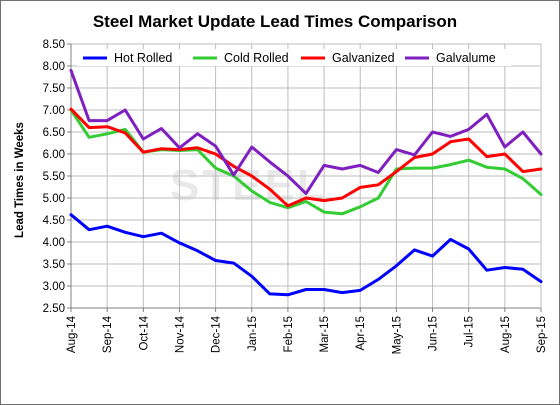 This screenshot has width=560, height=405. I want to click on y-tick-label: 7.00, so click(54, 111).